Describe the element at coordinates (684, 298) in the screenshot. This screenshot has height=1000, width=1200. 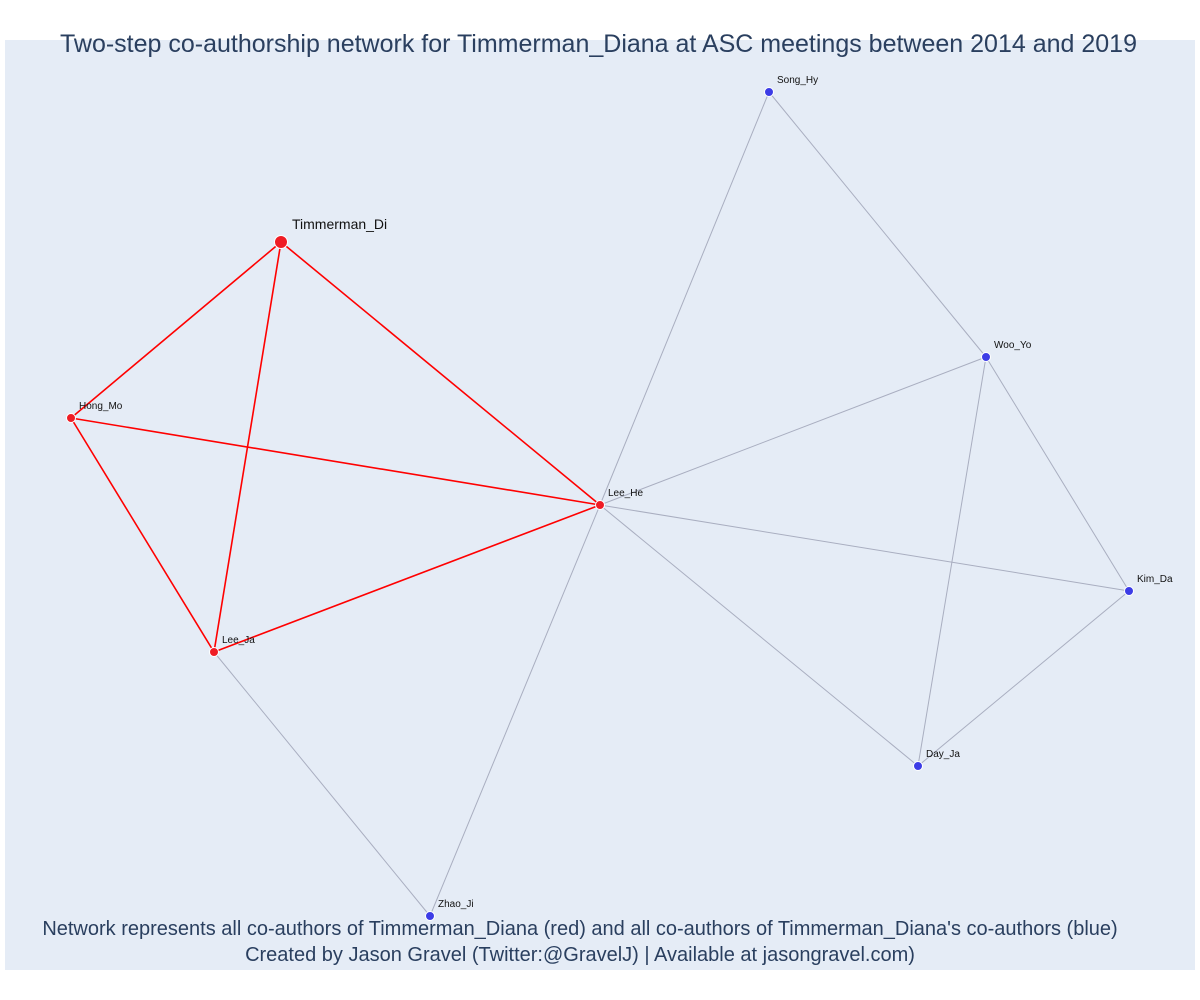
I see `edge-lee-he-song-hy` at that location.